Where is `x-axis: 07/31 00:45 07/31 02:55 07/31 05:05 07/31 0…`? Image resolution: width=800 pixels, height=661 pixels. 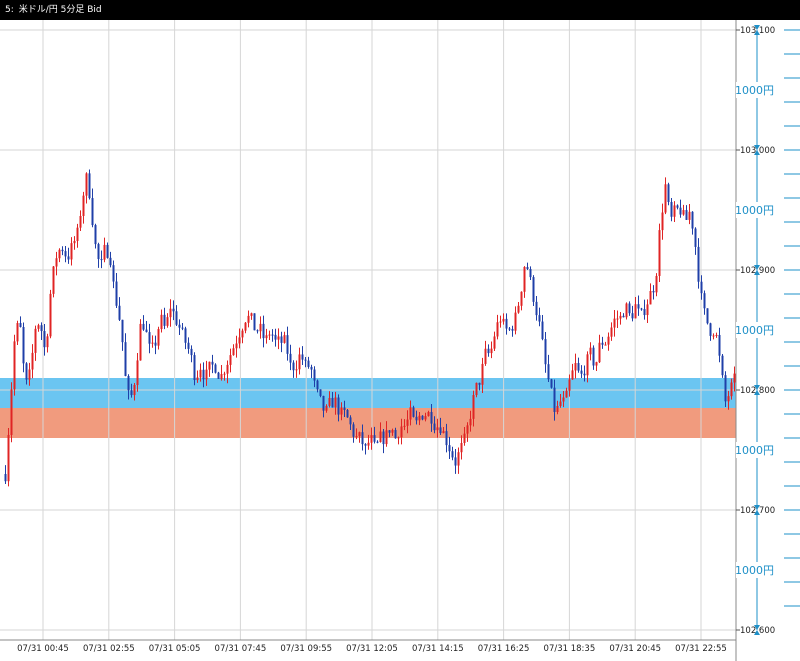
x-axis: 07/31 00:45 07/31 02:55 07/31 05:05 07/31 0… is located at coordinates (372, 649).